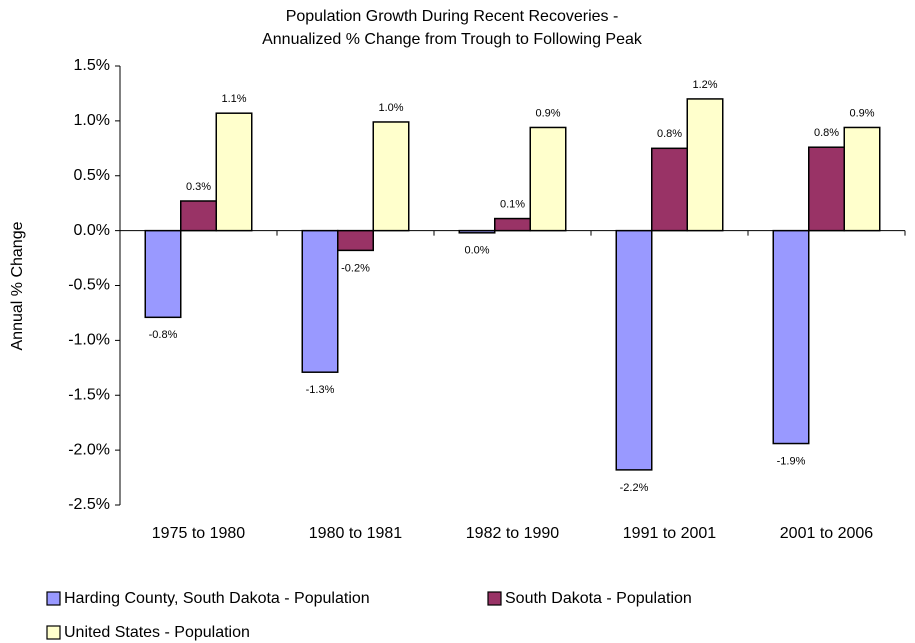 This screenshot has width=915, height=643. Describe the element at coordinates (89, 285) in the screenshot. I see `y-tick-label: -0.5%` at that location.